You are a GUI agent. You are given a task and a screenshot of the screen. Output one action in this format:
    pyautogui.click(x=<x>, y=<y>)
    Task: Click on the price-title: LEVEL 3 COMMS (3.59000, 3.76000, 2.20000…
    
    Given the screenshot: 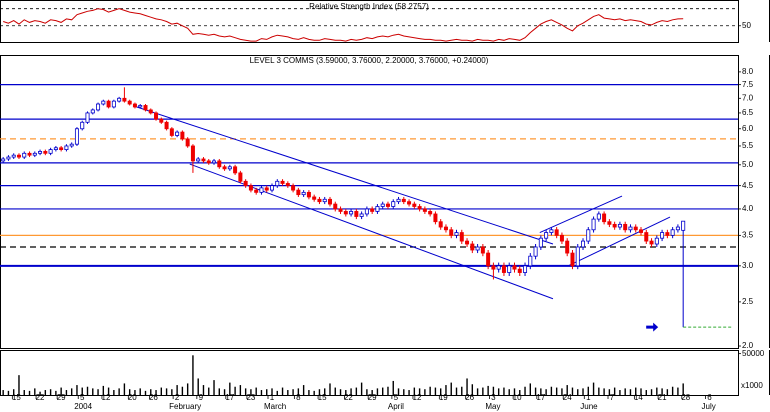 What is the action you would take?
    pyautogui.click(x=369, y=60)
    